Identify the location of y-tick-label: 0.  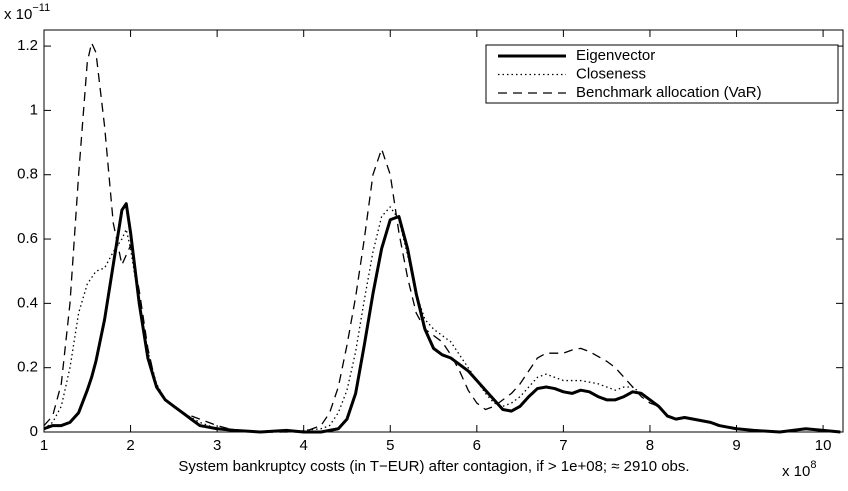
(34, 431).